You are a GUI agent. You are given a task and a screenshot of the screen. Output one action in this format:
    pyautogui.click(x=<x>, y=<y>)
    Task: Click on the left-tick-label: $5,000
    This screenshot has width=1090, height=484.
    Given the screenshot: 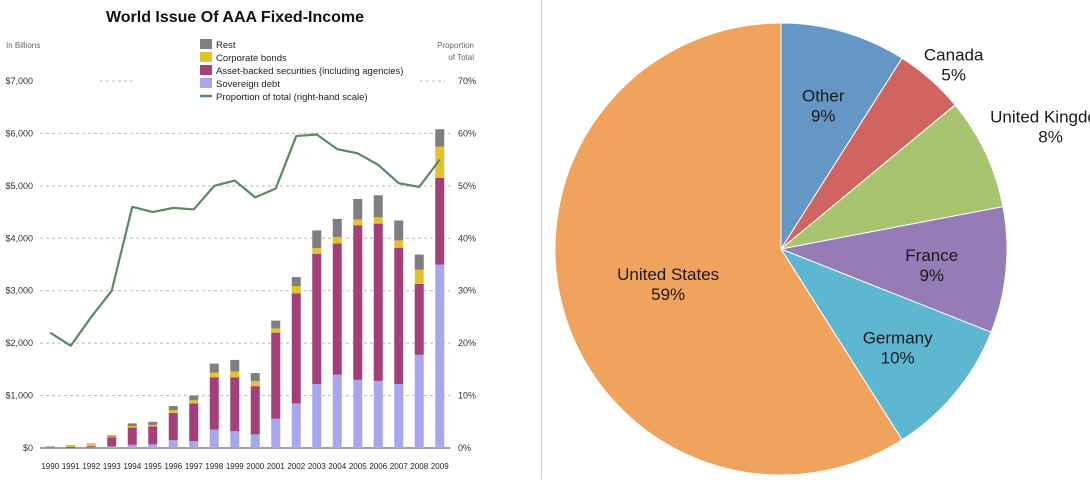 What is the action you would take?
    pyautogui.click(x=19, y=186)
    